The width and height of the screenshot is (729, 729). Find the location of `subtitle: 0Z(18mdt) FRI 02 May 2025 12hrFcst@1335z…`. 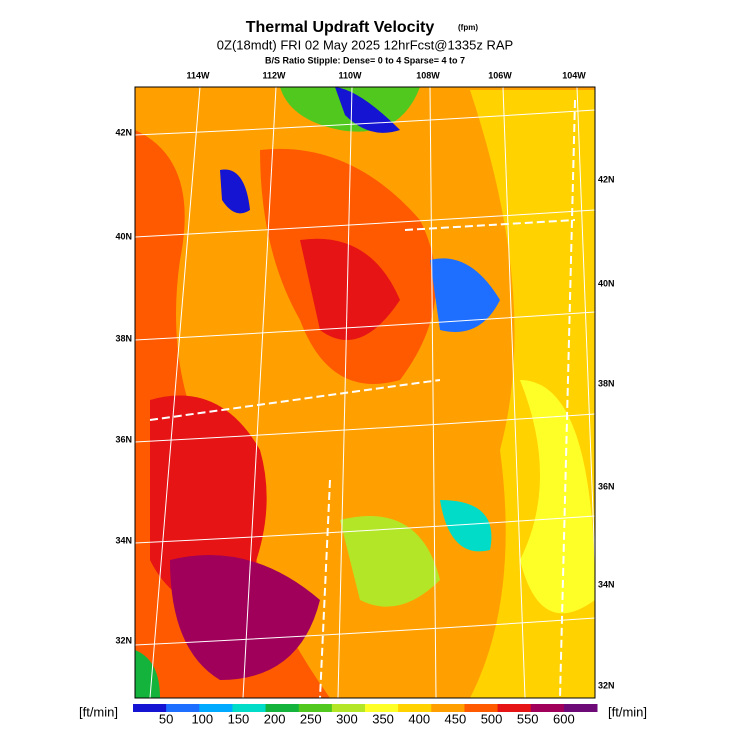

subtitle: 0Z(18mdt) FRI 02 May 2025 12hrFcst@1335z… is located at coordinates (365, 44).